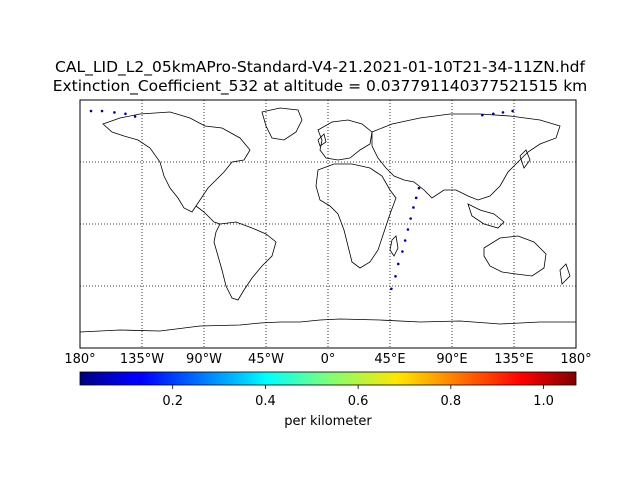 The height and width of the screenshot is (480, 640). Describe the element at coordinates (486, 216) in the screenshot. I see `coastline-southeast-asia` at that location.